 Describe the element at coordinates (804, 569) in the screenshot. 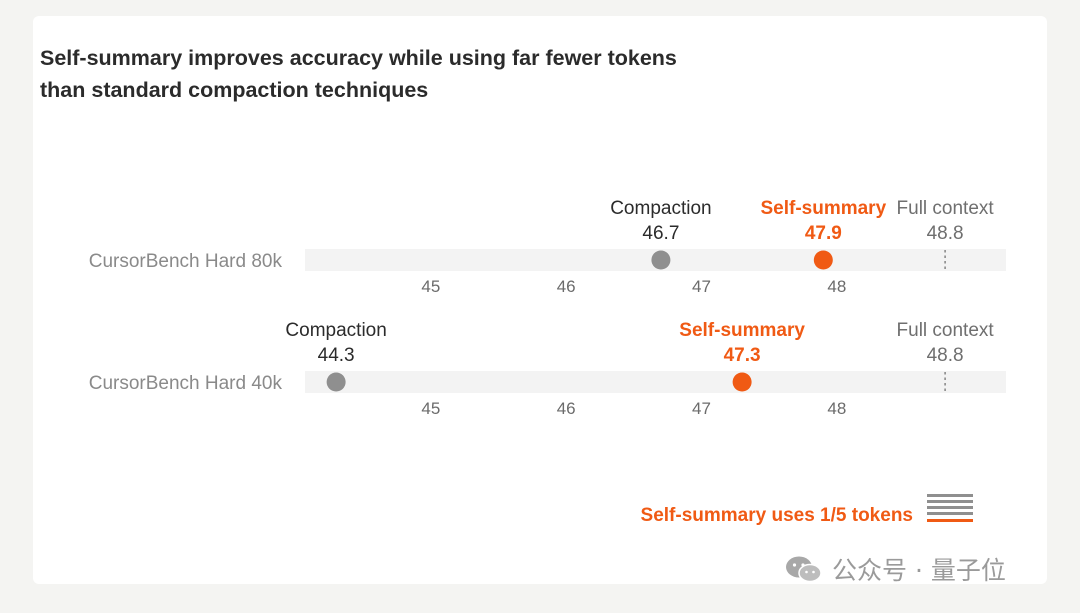

I see `wechat-logo-icon` at that location.